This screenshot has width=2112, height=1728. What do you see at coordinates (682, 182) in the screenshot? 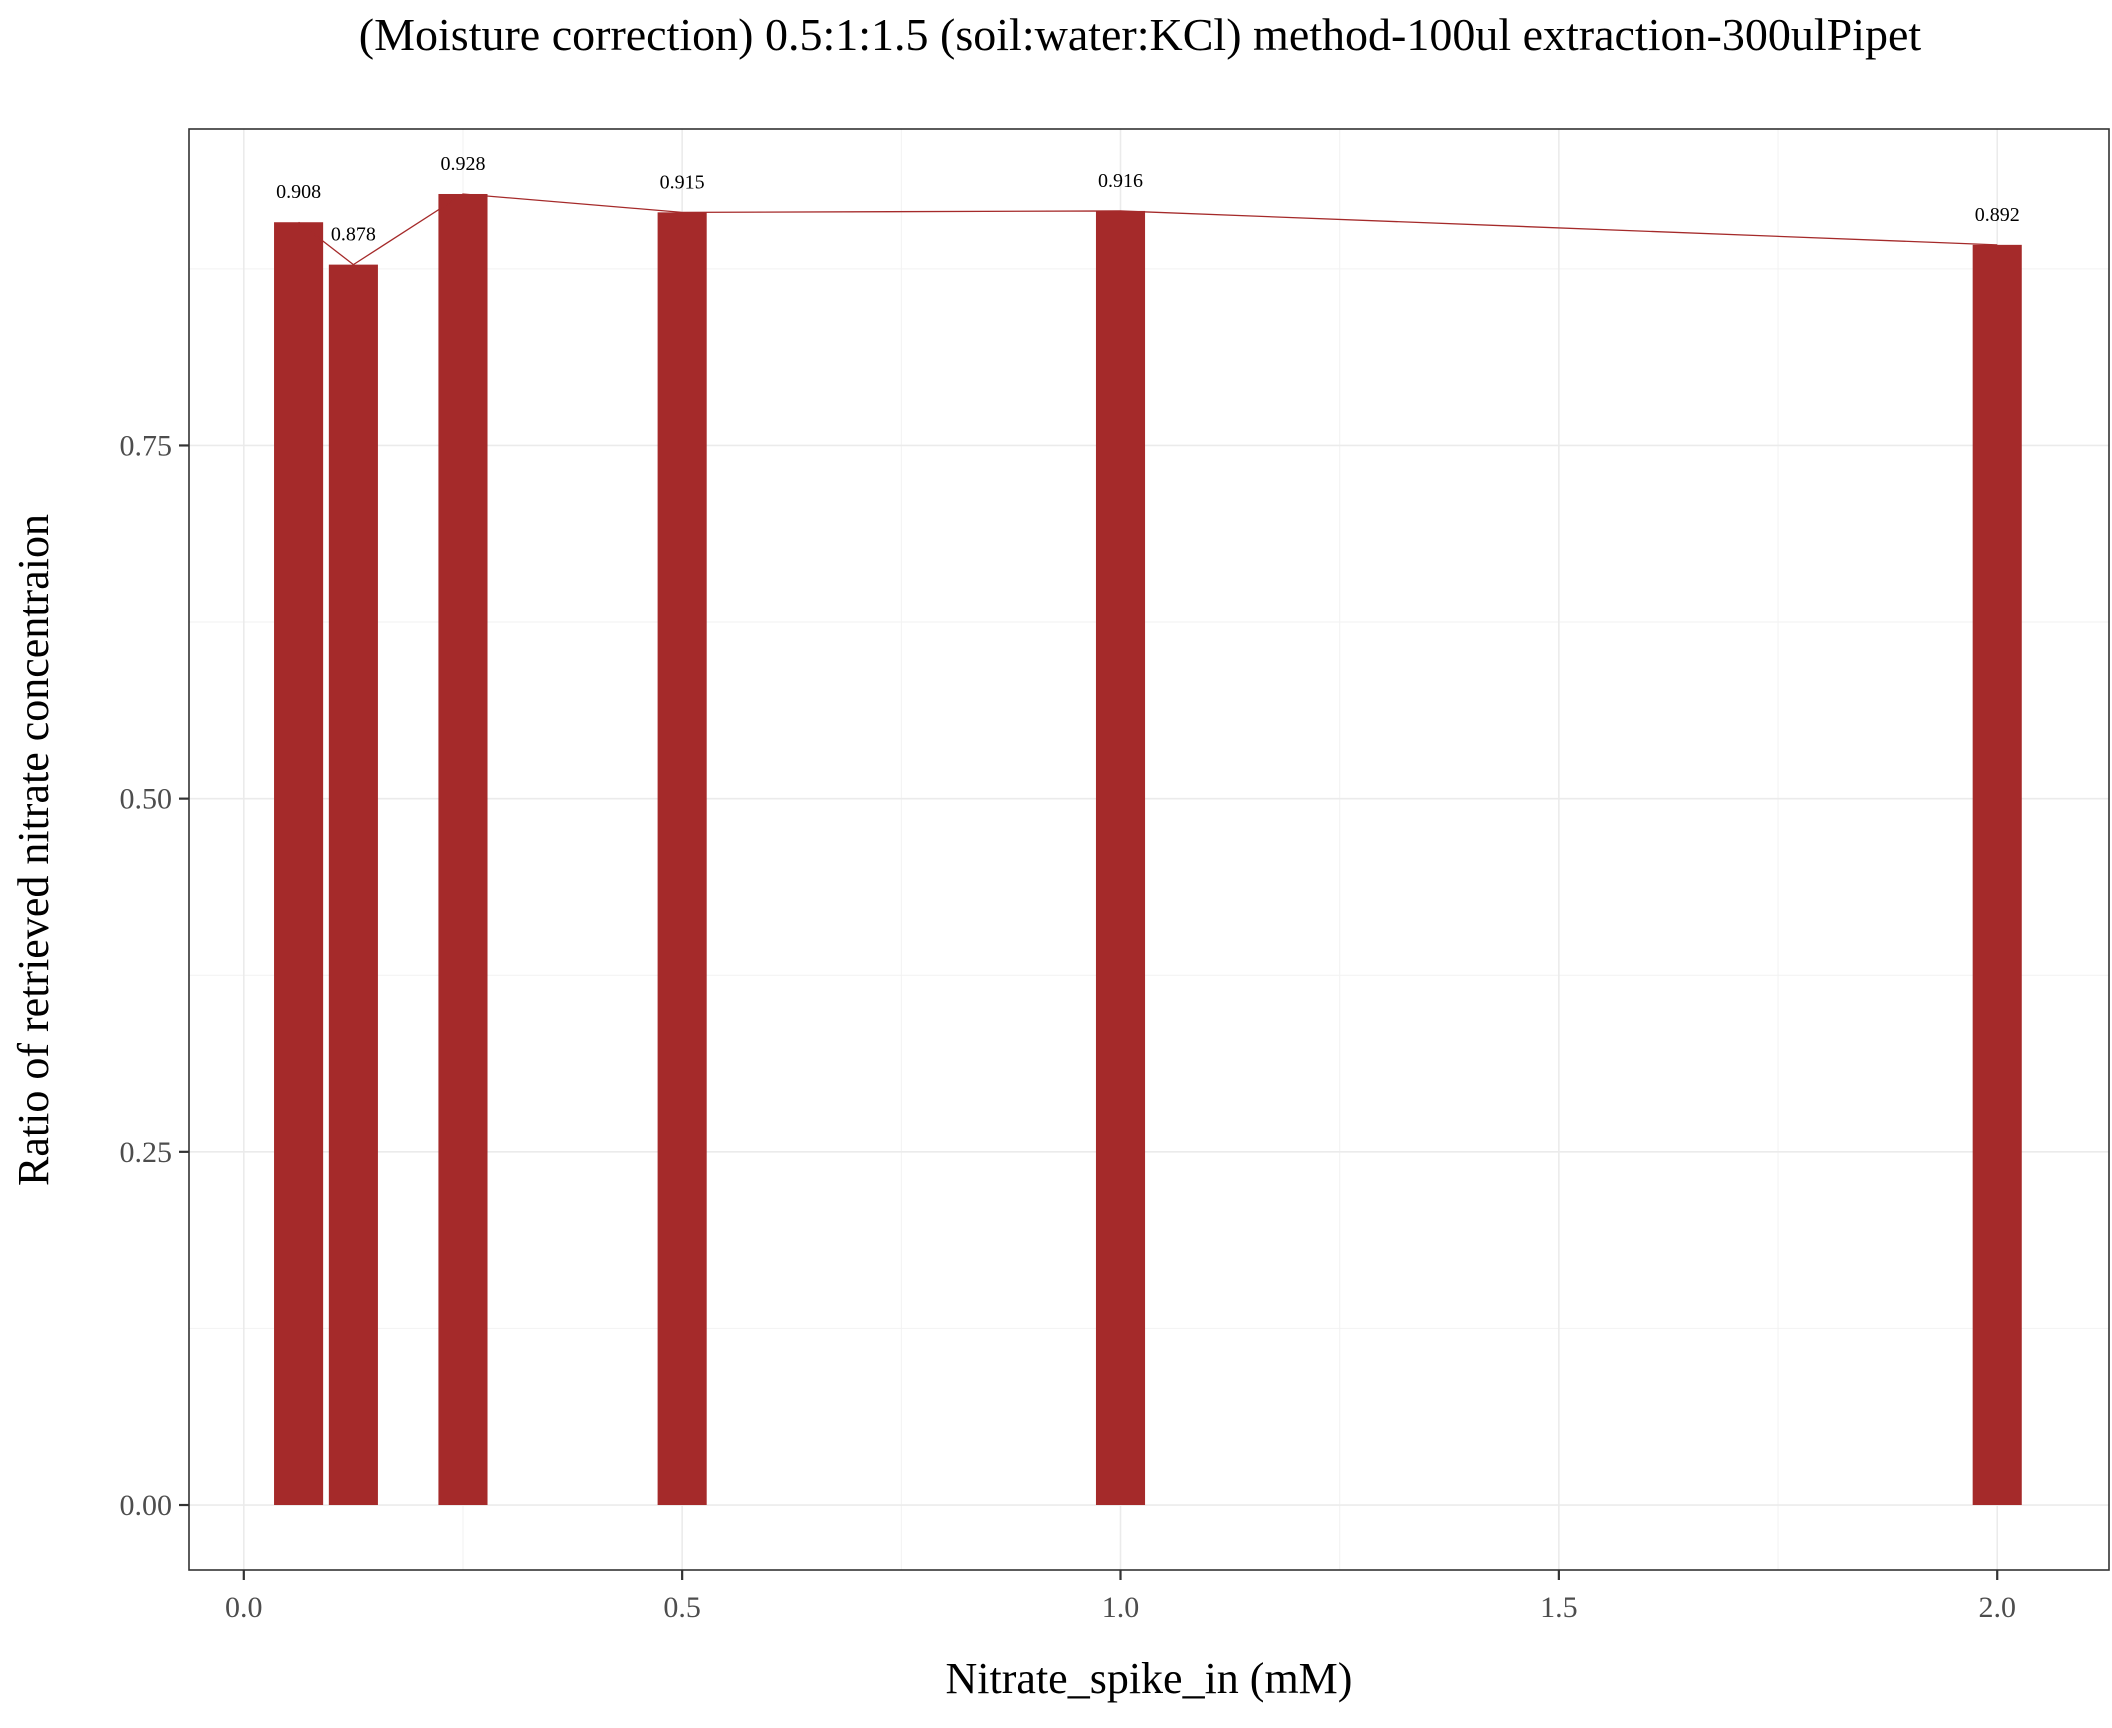
I see `data-label: 0.915` at bounding box center [682, 182].